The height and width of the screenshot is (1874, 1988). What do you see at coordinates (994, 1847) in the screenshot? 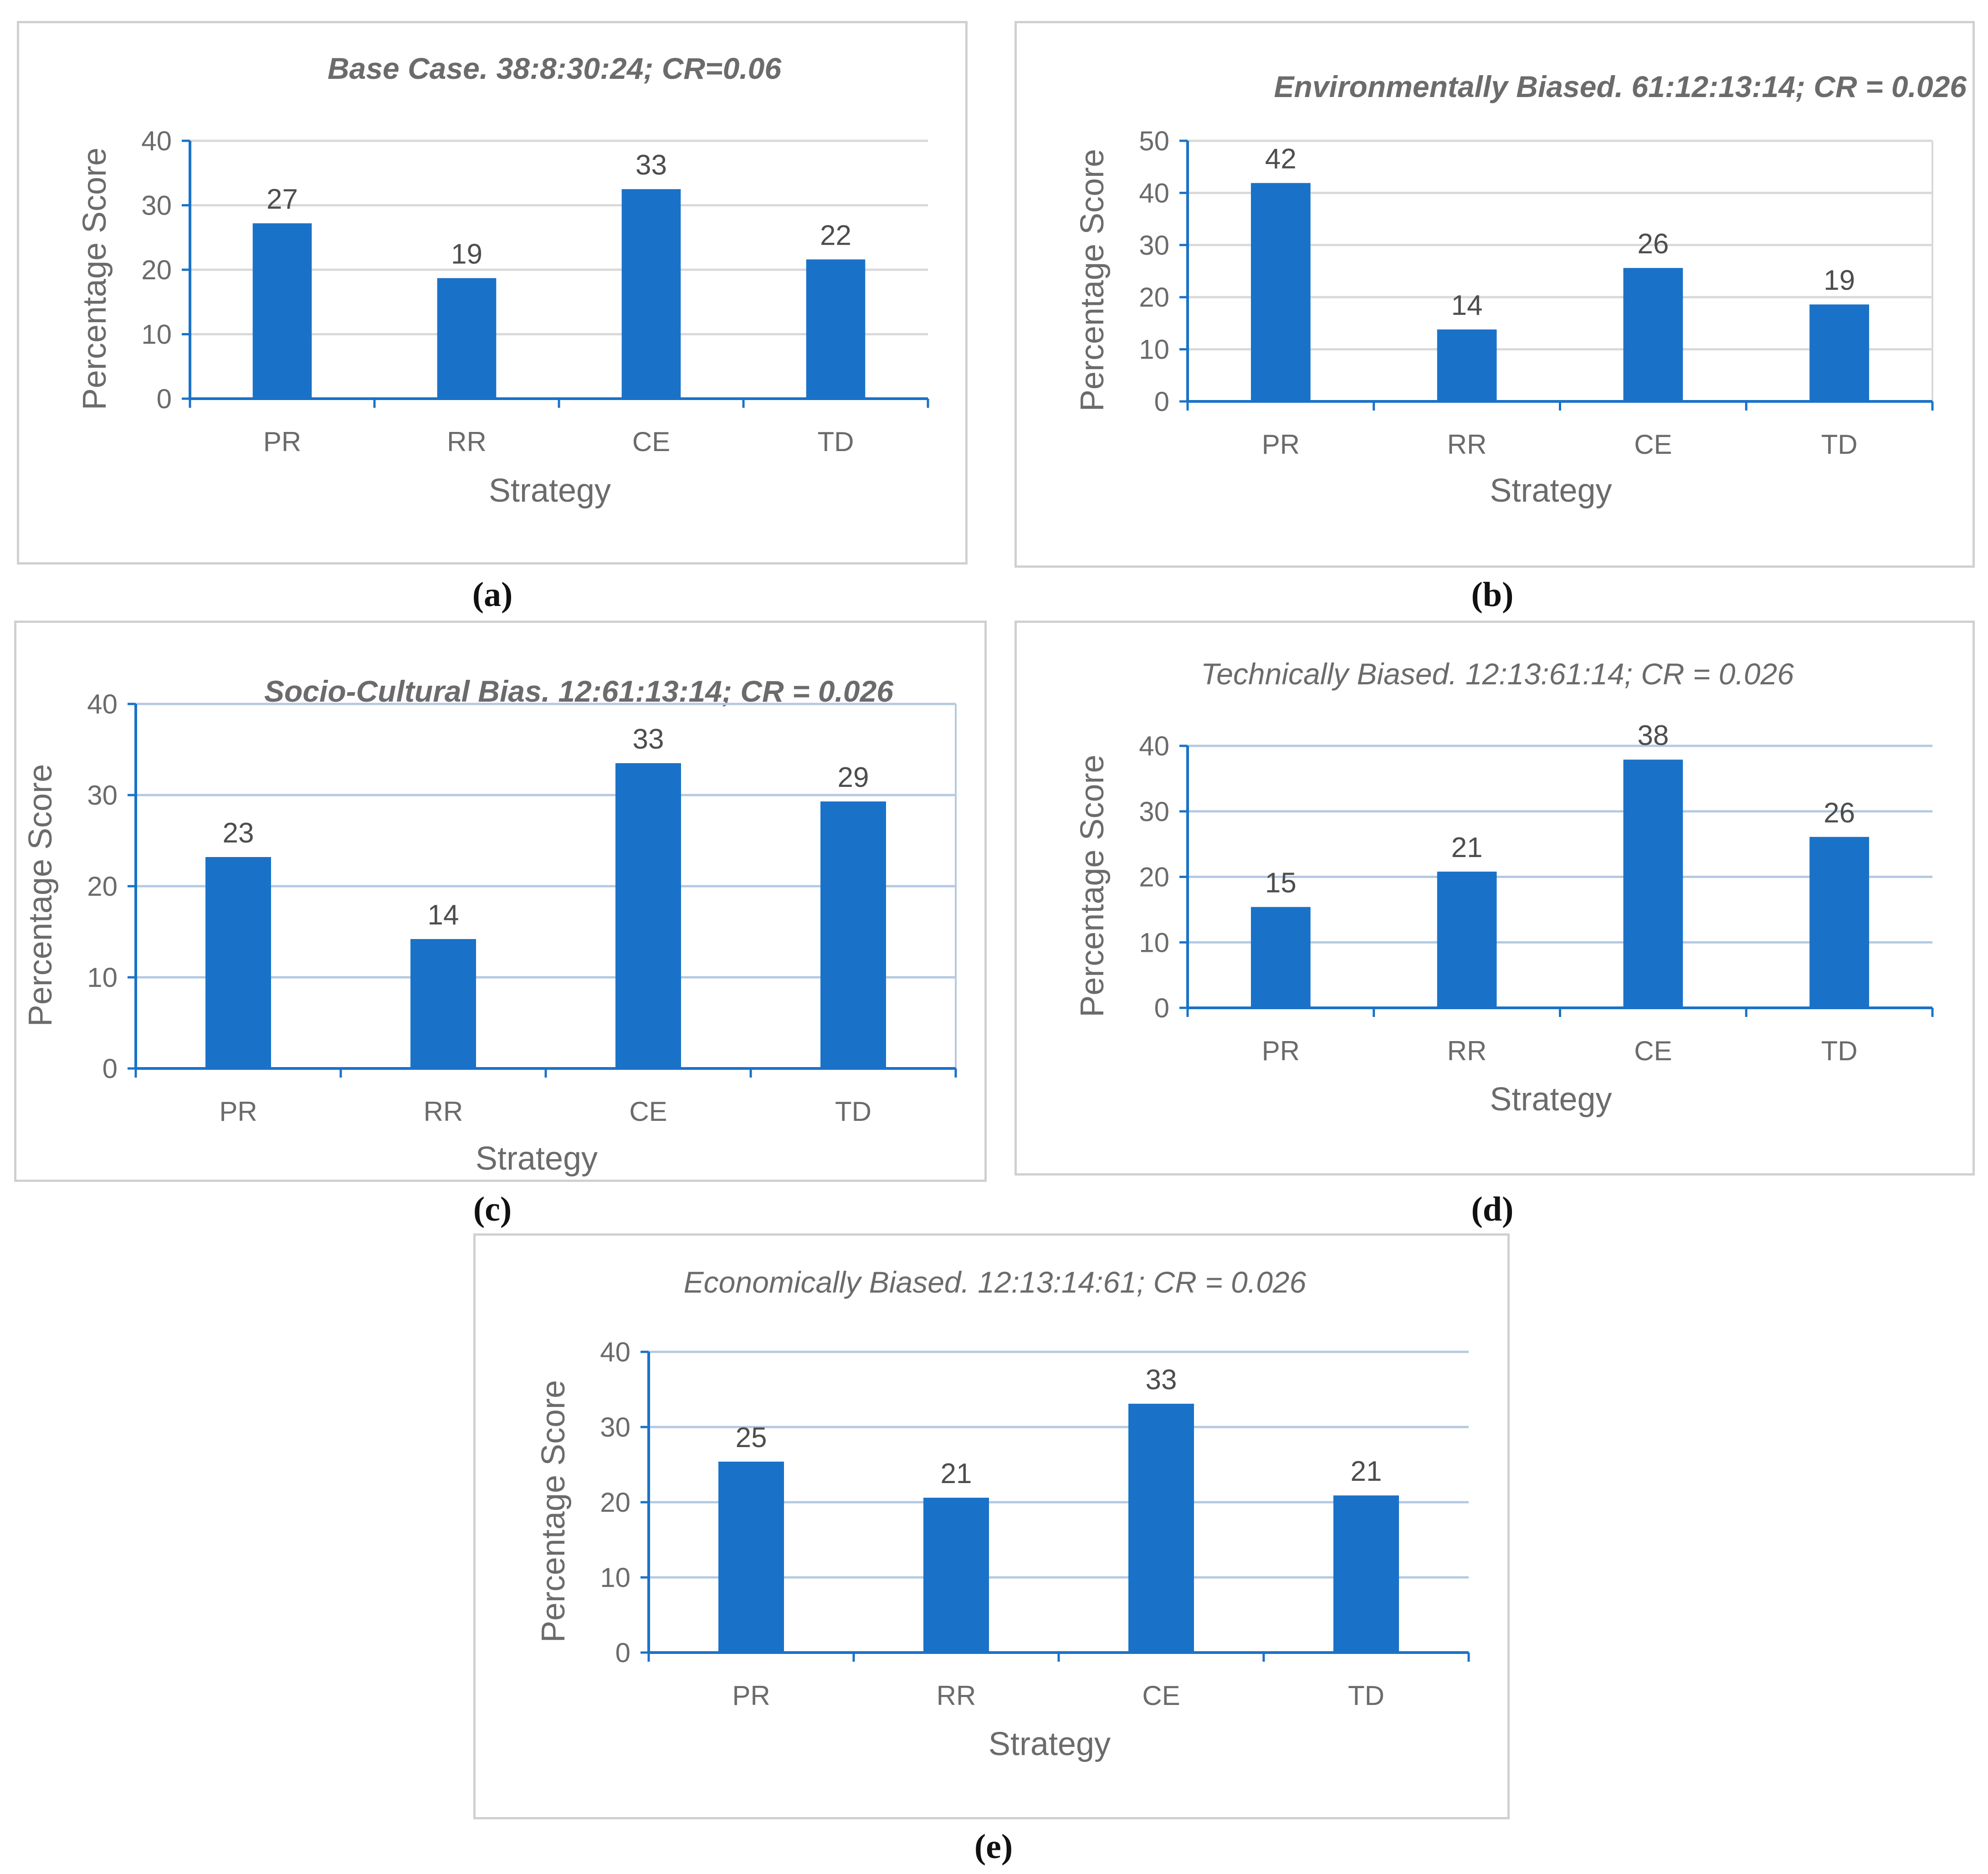
I see `caption-e: (e)` at bounding box center [994, 1847].